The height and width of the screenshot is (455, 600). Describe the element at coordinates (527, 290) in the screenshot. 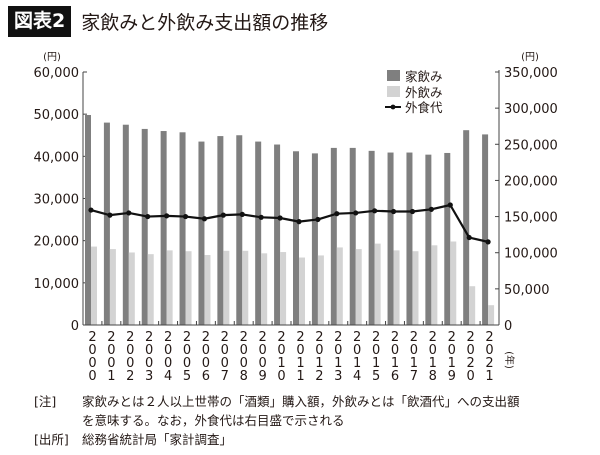

I see `right-tick-label: 50,000` at that location.